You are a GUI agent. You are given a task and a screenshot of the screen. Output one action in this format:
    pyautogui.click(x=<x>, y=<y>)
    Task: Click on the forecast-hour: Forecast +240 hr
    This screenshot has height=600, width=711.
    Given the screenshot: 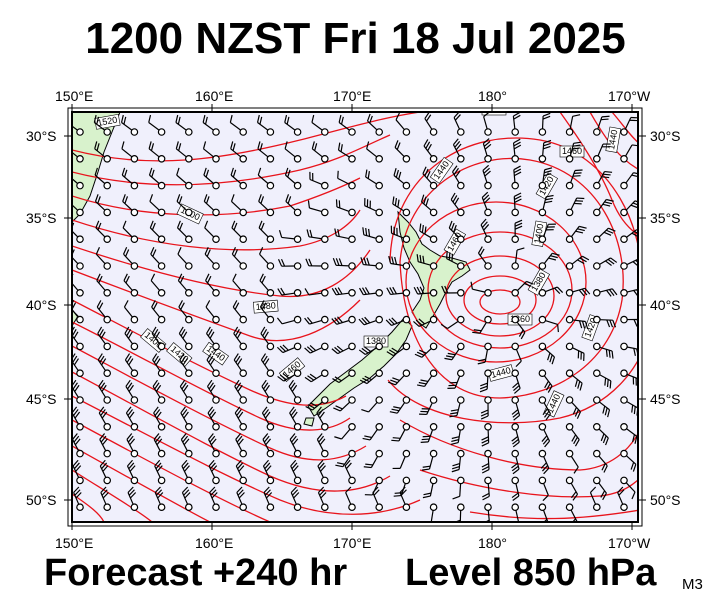 What is the action you would take?
    pyautogui.click(x=196, y=573)
    